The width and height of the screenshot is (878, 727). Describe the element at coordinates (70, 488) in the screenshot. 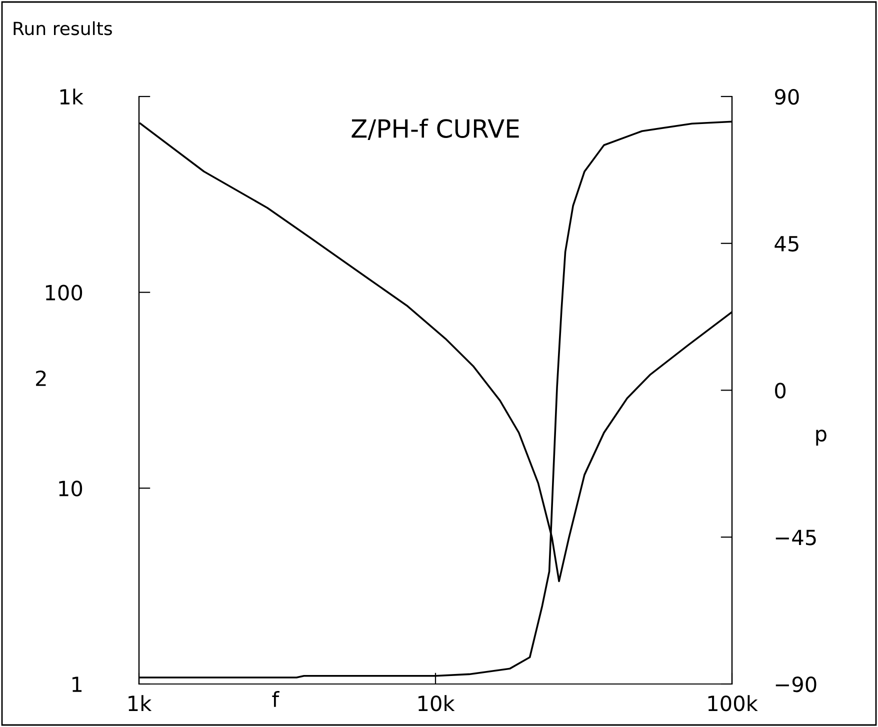

I see `y-tick-label: 10` at that location.